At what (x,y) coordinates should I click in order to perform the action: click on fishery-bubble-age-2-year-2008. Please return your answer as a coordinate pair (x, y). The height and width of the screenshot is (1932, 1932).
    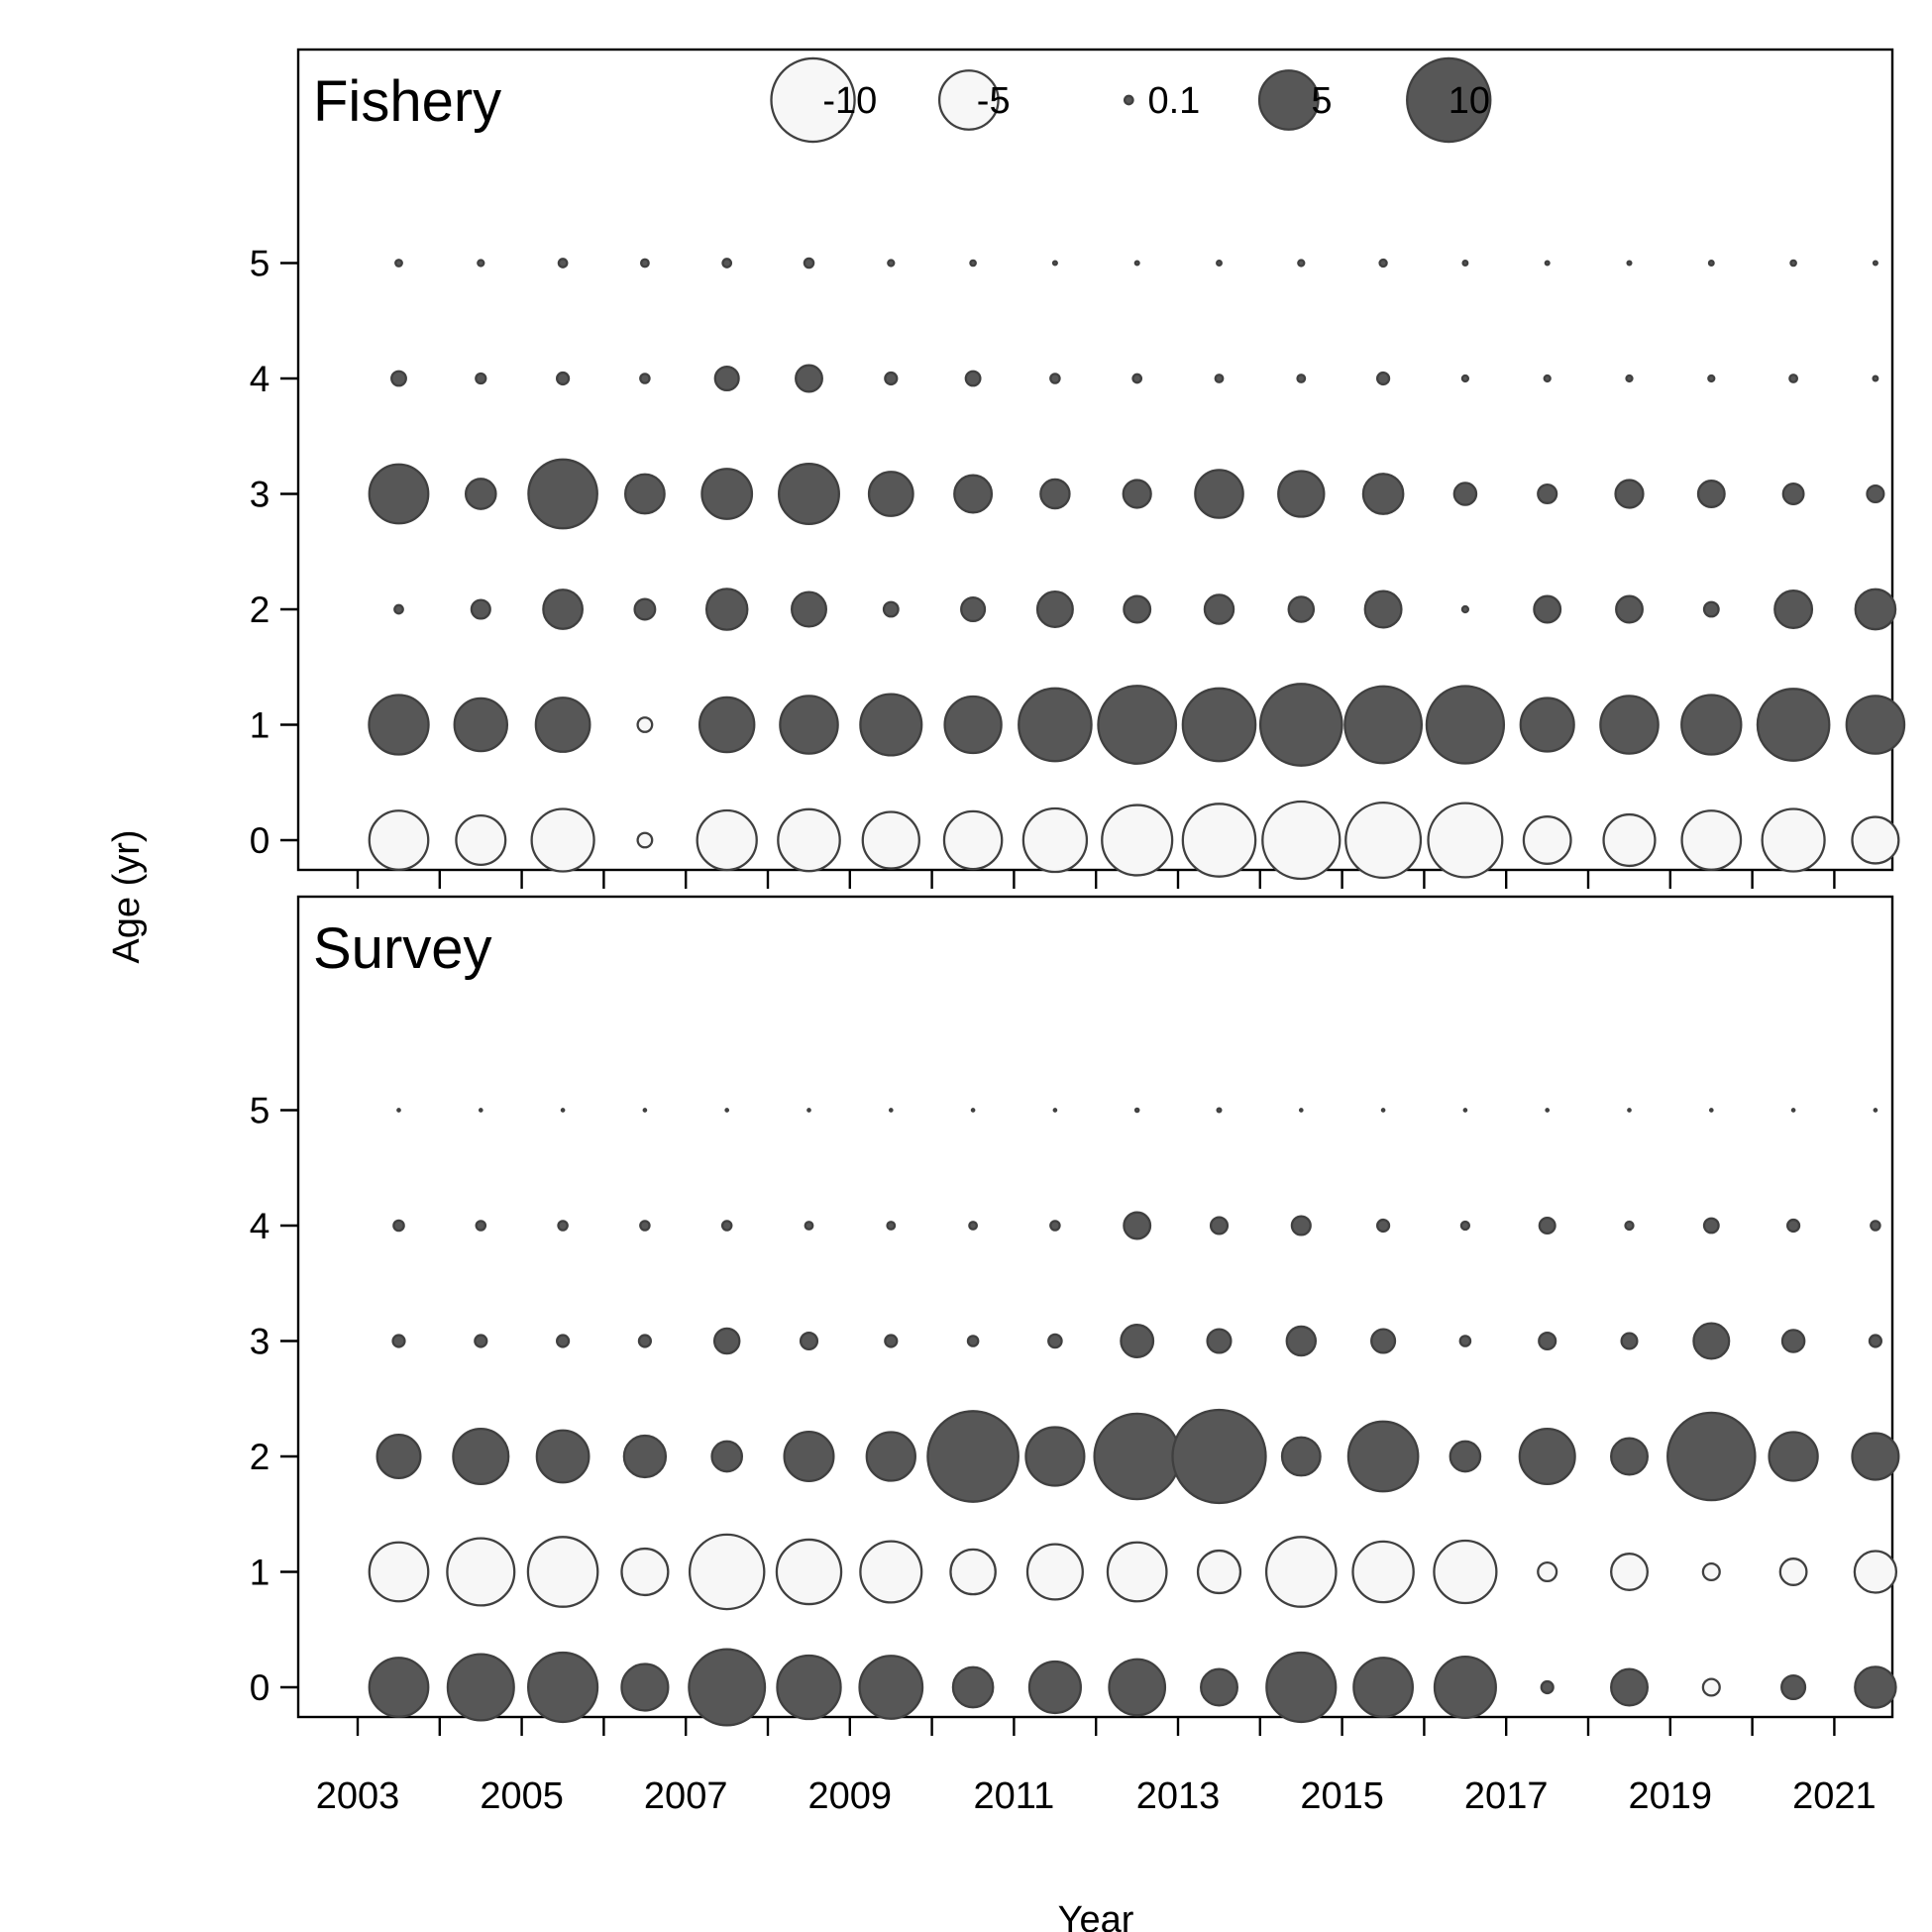
    Looking at the image, I should click on (809, 609).